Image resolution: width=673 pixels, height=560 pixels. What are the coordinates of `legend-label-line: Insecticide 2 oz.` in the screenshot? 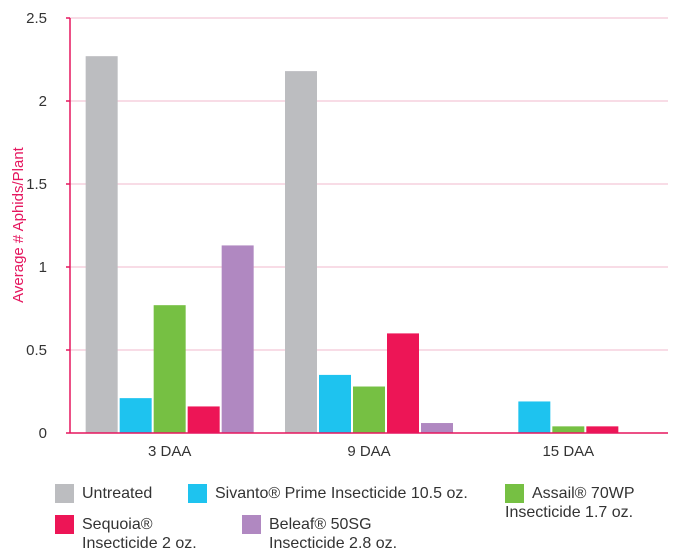 It's located at (139, 543).